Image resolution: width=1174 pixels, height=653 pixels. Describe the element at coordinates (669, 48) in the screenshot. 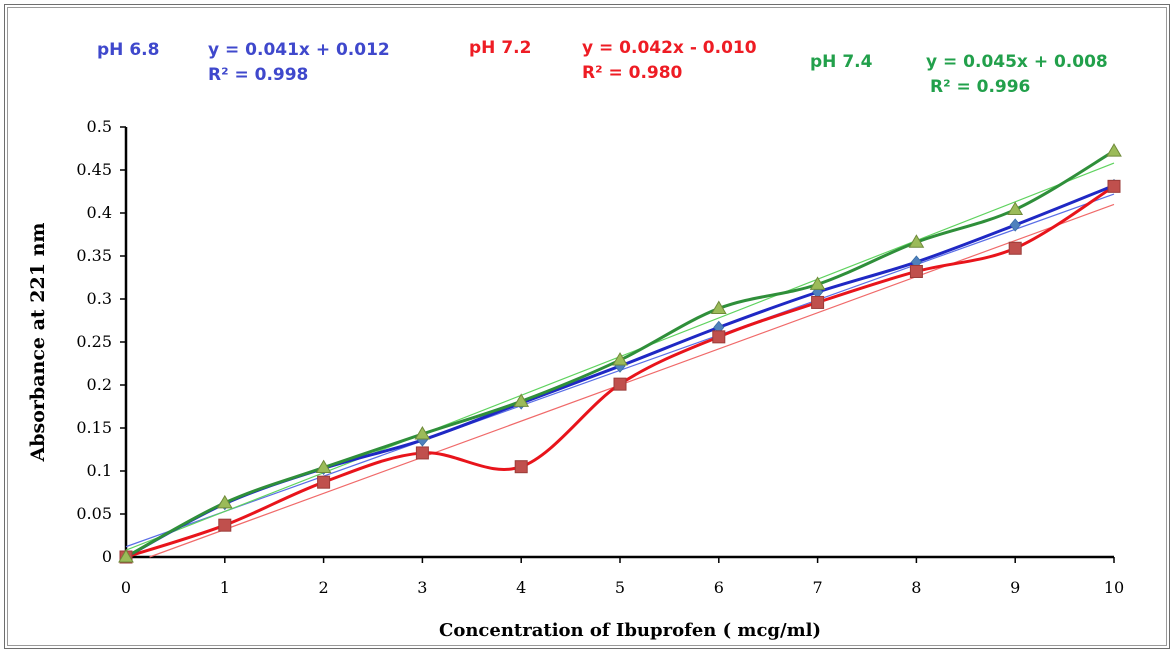

I see `equation-ph72: y = 0.042x - 0.010` at that location.